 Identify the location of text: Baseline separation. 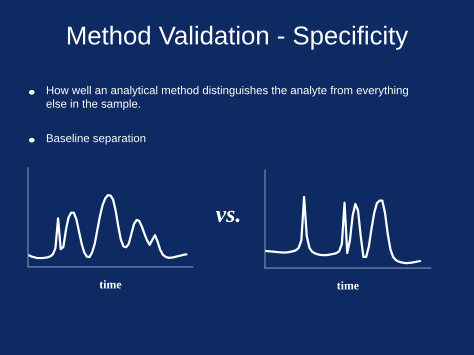
(96, 139).